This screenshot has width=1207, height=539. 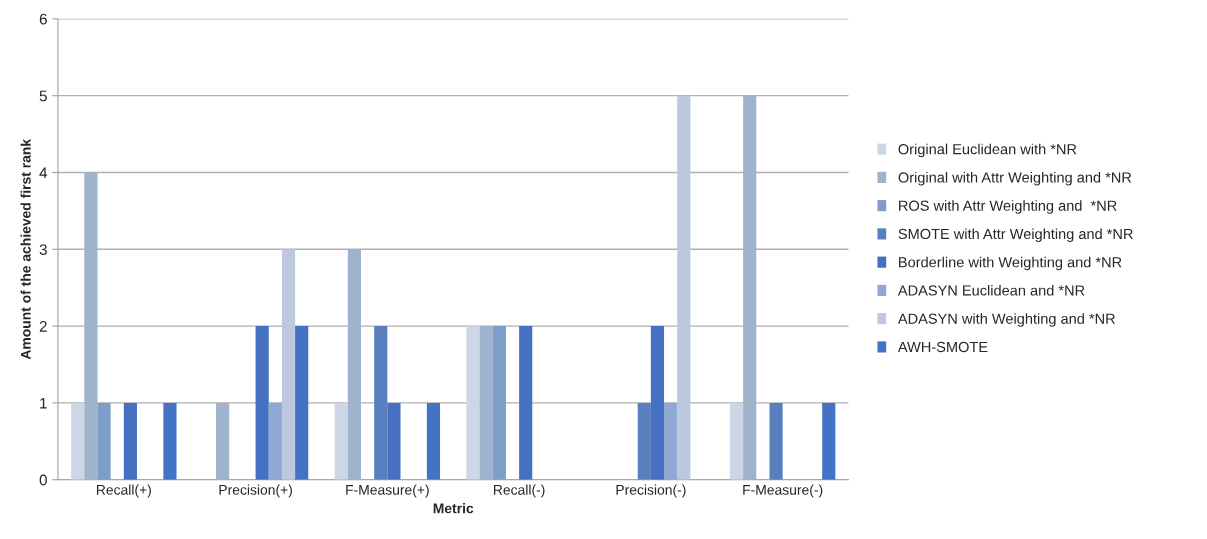 What do you see at coordinates (43, 403) in the screenshot?
I see `y-tick-label: 1` at bounding box center [43, 403].